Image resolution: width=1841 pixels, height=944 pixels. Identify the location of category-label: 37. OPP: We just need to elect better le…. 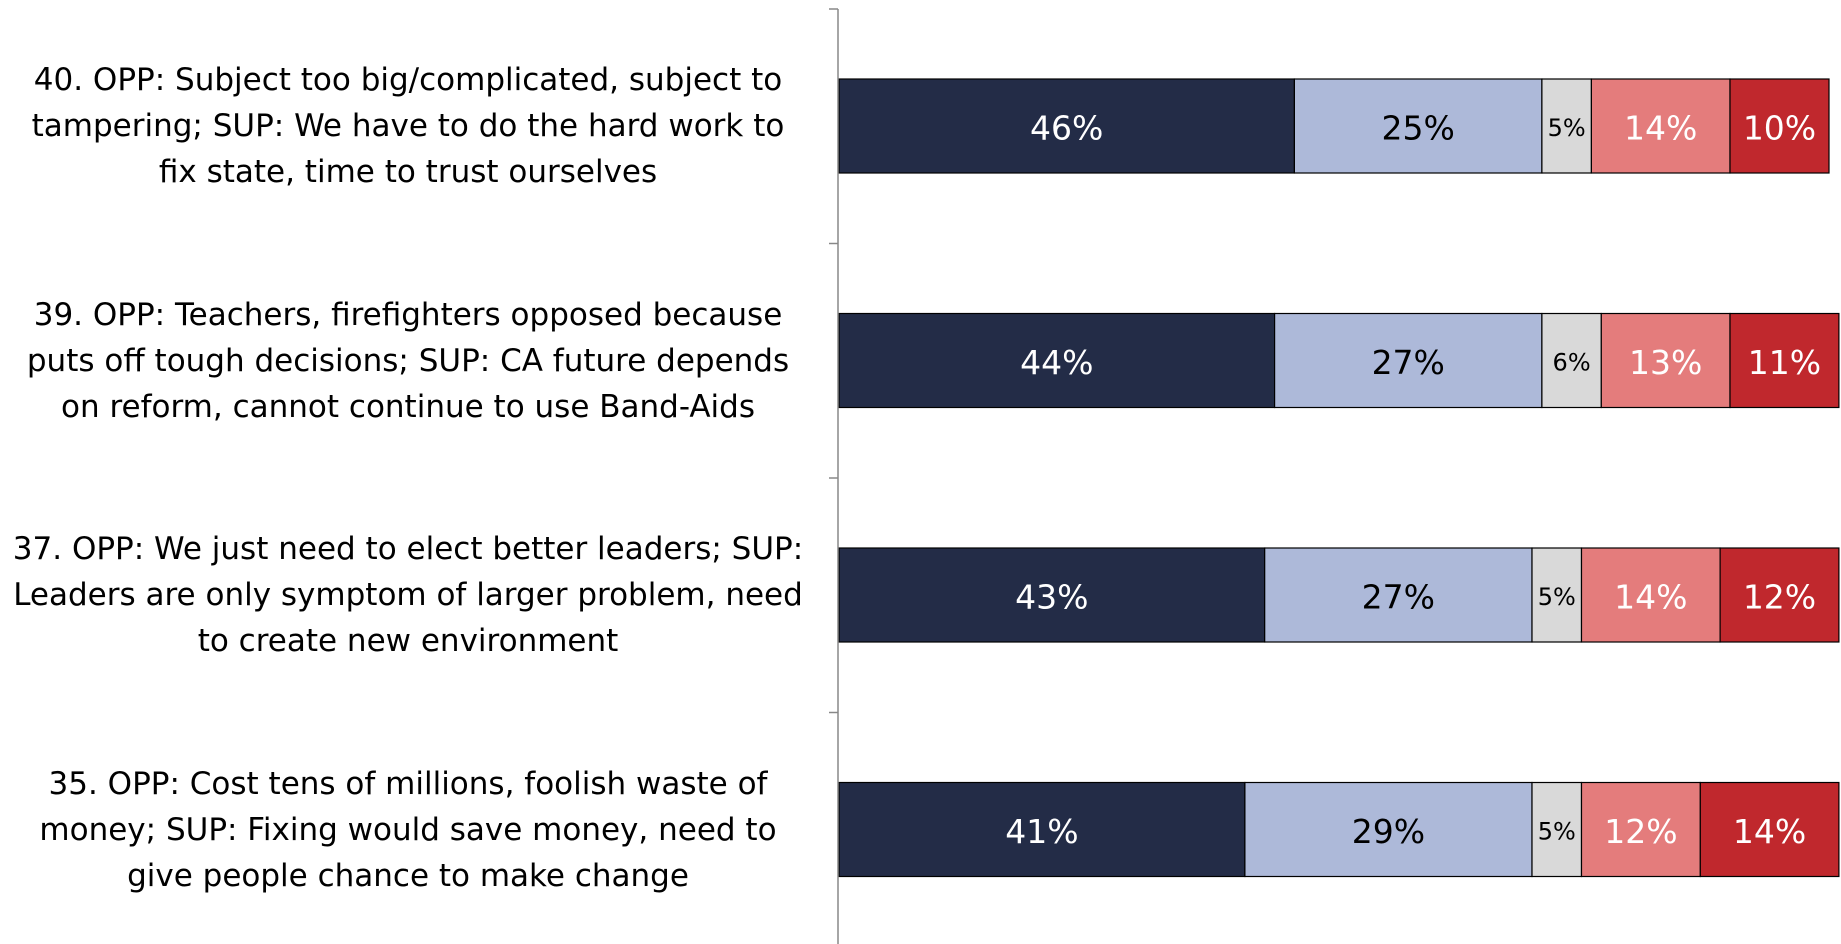
(408, 595).